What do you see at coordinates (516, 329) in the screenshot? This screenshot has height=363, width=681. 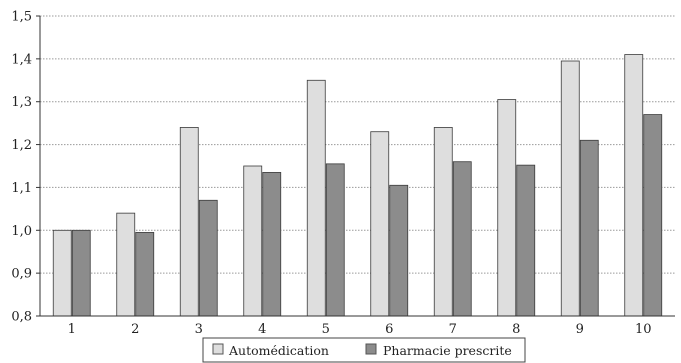 I see `x-tick-label: 8` at bounding box center [516, 329].